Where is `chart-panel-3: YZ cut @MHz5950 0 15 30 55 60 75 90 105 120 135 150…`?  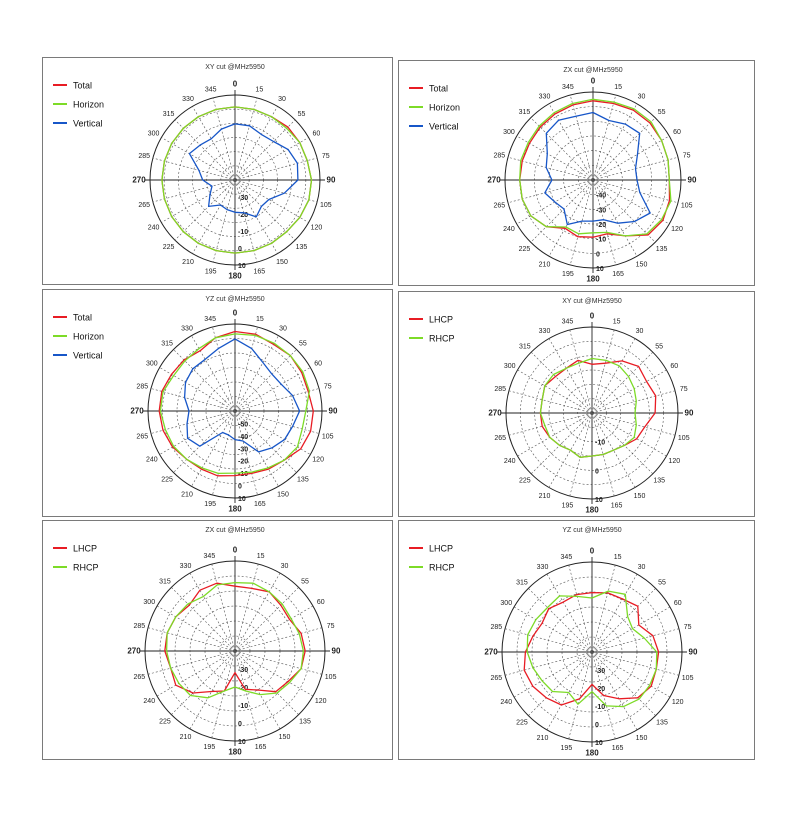 chart-panel-3: YZ cut @MHz5950 0 15 30 55 60 75 90 105 120 135 150… is located at coordinates (217, 403).